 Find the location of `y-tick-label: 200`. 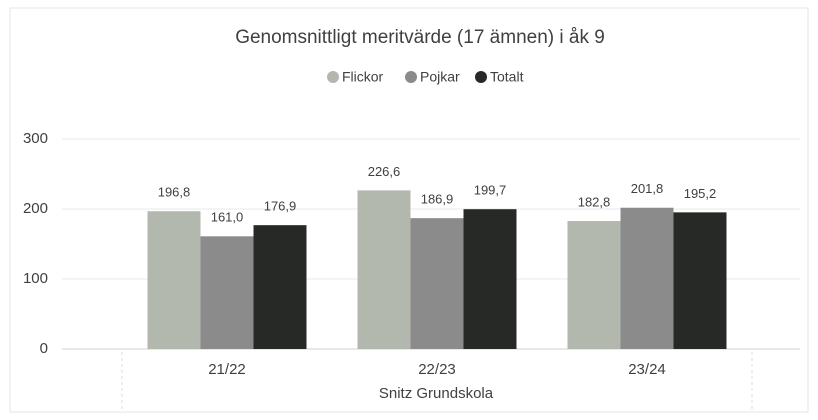

y-tick-label: 200 is located at coordinates (35, 208).